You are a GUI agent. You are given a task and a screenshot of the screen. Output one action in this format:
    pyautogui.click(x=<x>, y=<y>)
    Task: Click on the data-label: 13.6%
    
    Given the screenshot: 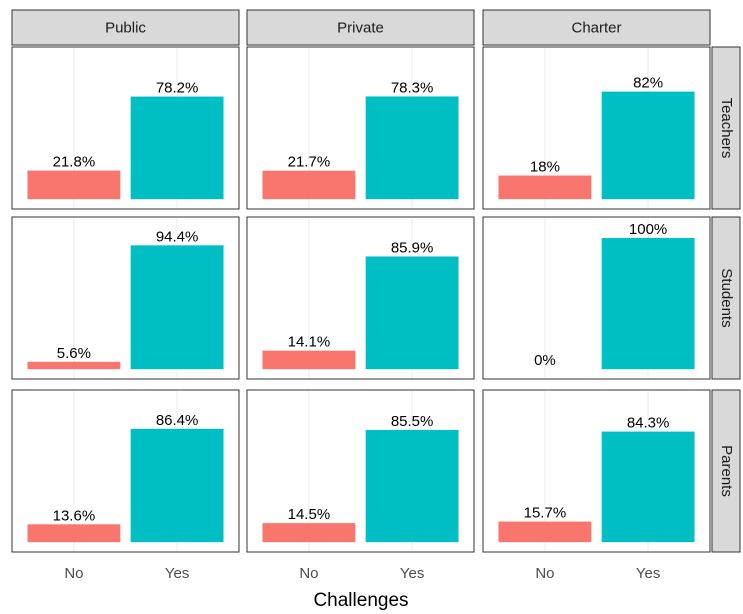 What is the action you would take?
    pyautogui.click(x=74, y=515)
    